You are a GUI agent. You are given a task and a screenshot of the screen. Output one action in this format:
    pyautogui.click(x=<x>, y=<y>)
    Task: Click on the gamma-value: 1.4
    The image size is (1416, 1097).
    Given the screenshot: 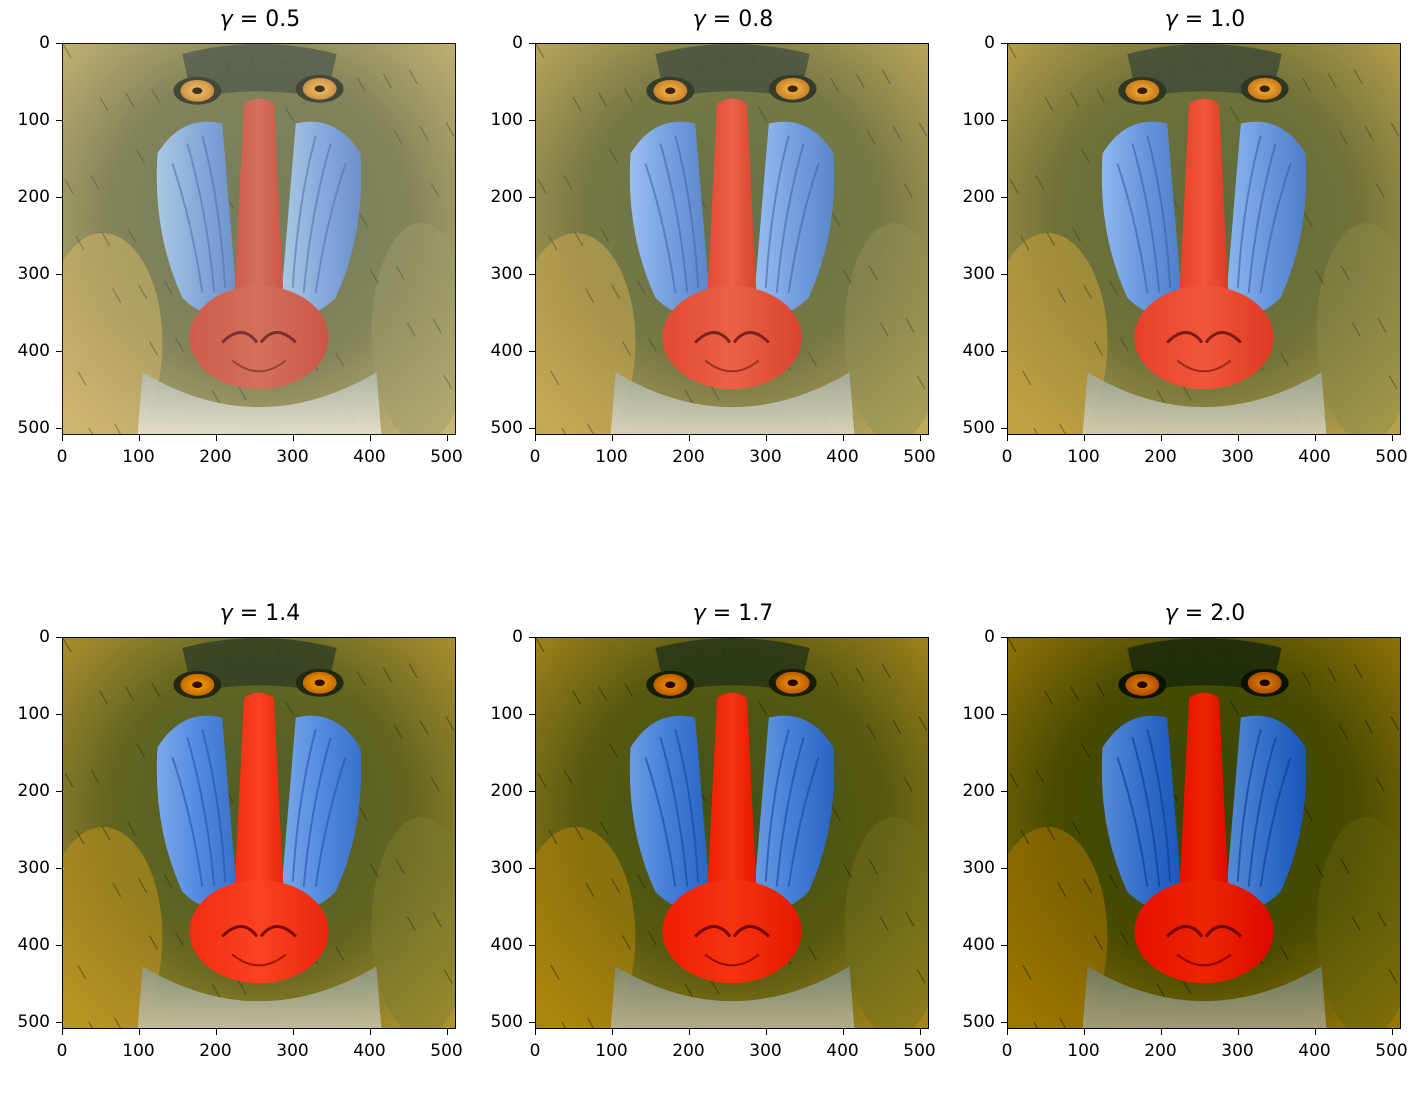 What is the action you would take?
    pyautogui.click(x=283, y=613)
    